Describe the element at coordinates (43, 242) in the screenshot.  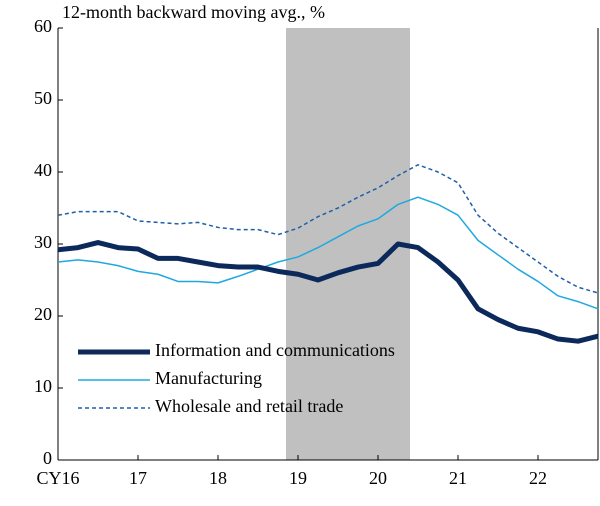
I see `y-tick-label: 30` at that location.